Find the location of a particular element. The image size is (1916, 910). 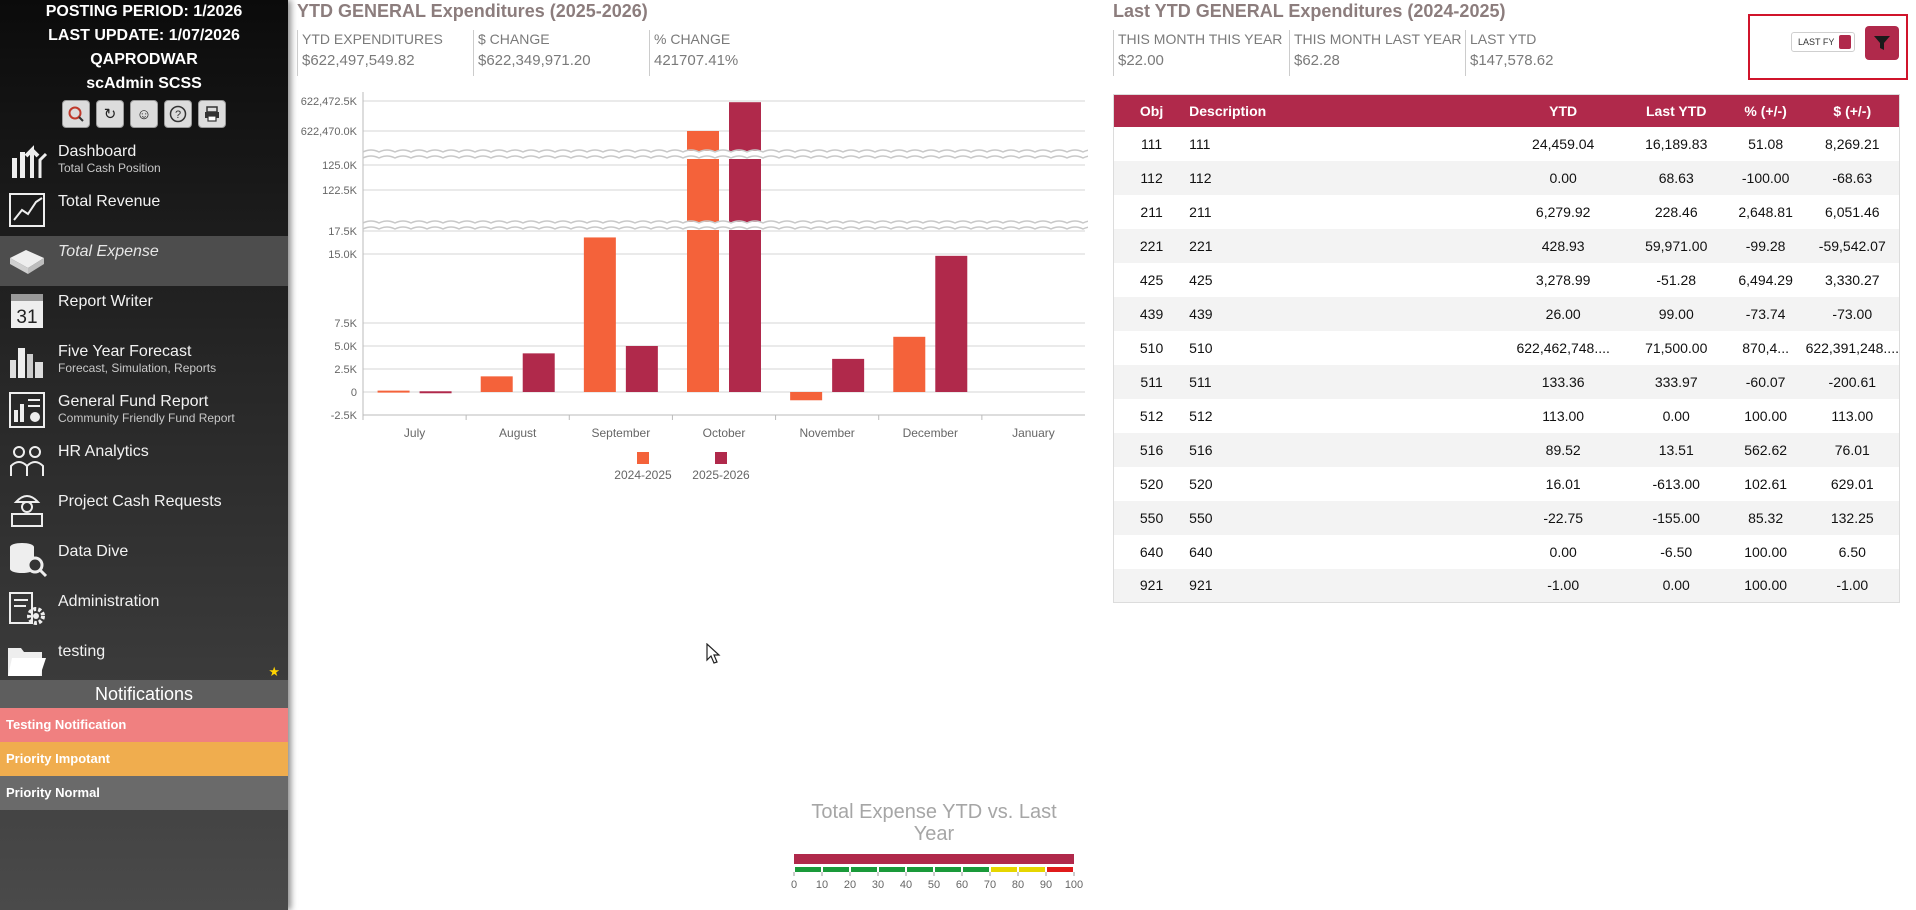

search-icon is located at coordinates (76, 114).